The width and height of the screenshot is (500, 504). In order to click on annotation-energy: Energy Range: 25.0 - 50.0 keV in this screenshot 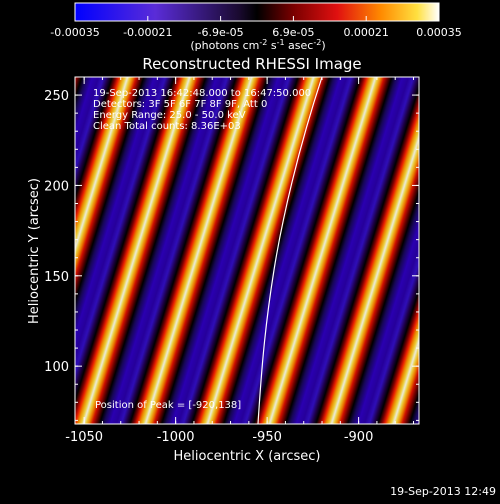, I will do `click(169, 115)`.